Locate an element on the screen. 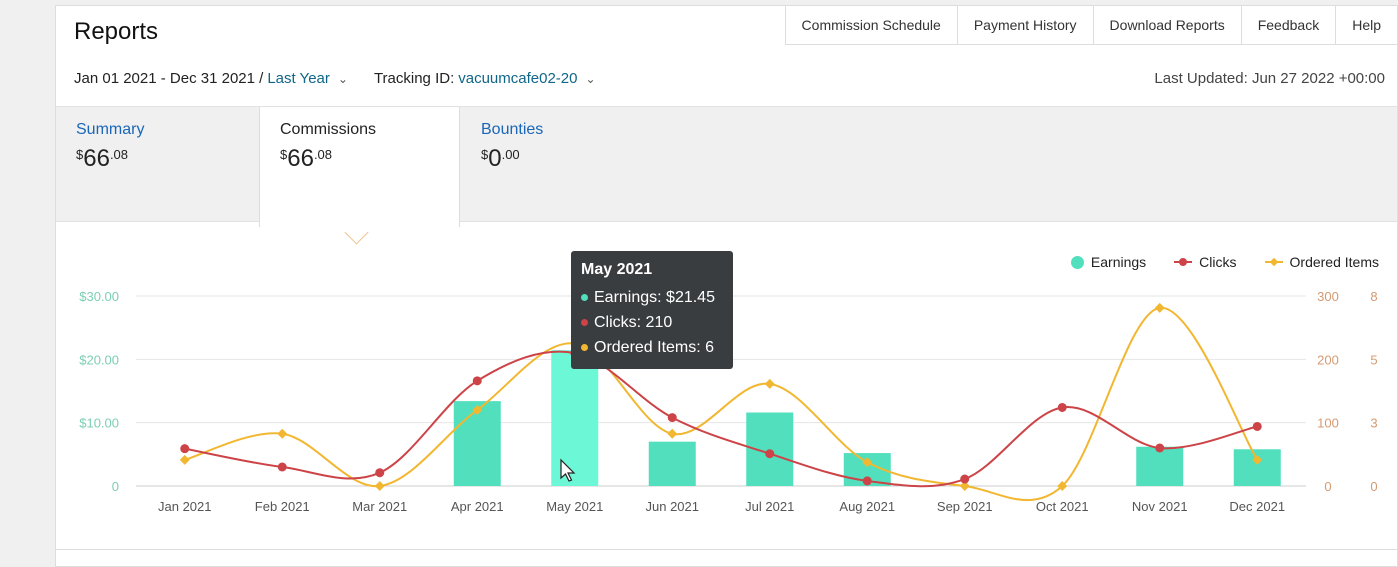  x-tick-label: Oct 2021 is located at coordinates (1062, 506).